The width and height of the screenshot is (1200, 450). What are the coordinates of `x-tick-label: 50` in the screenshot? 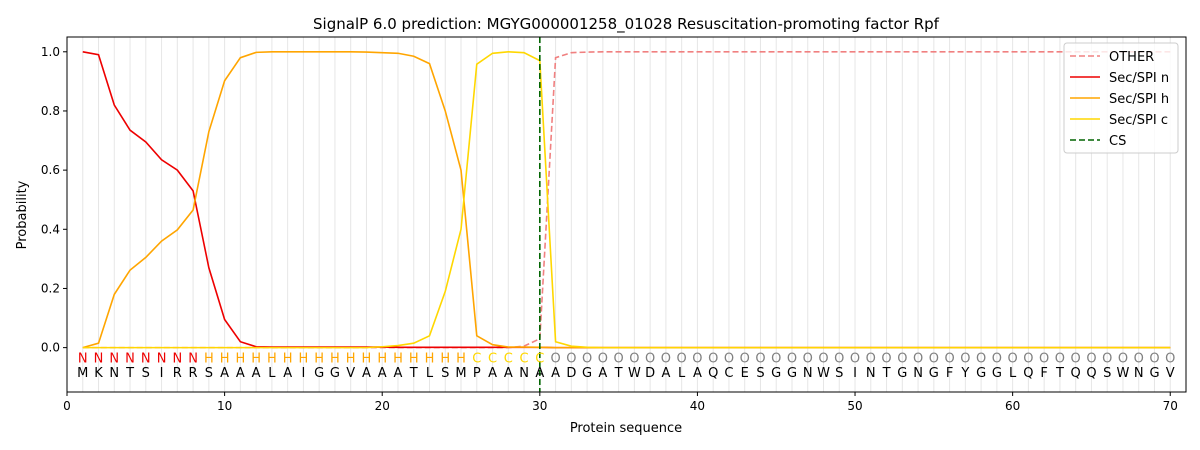 It's located at (854, 406).